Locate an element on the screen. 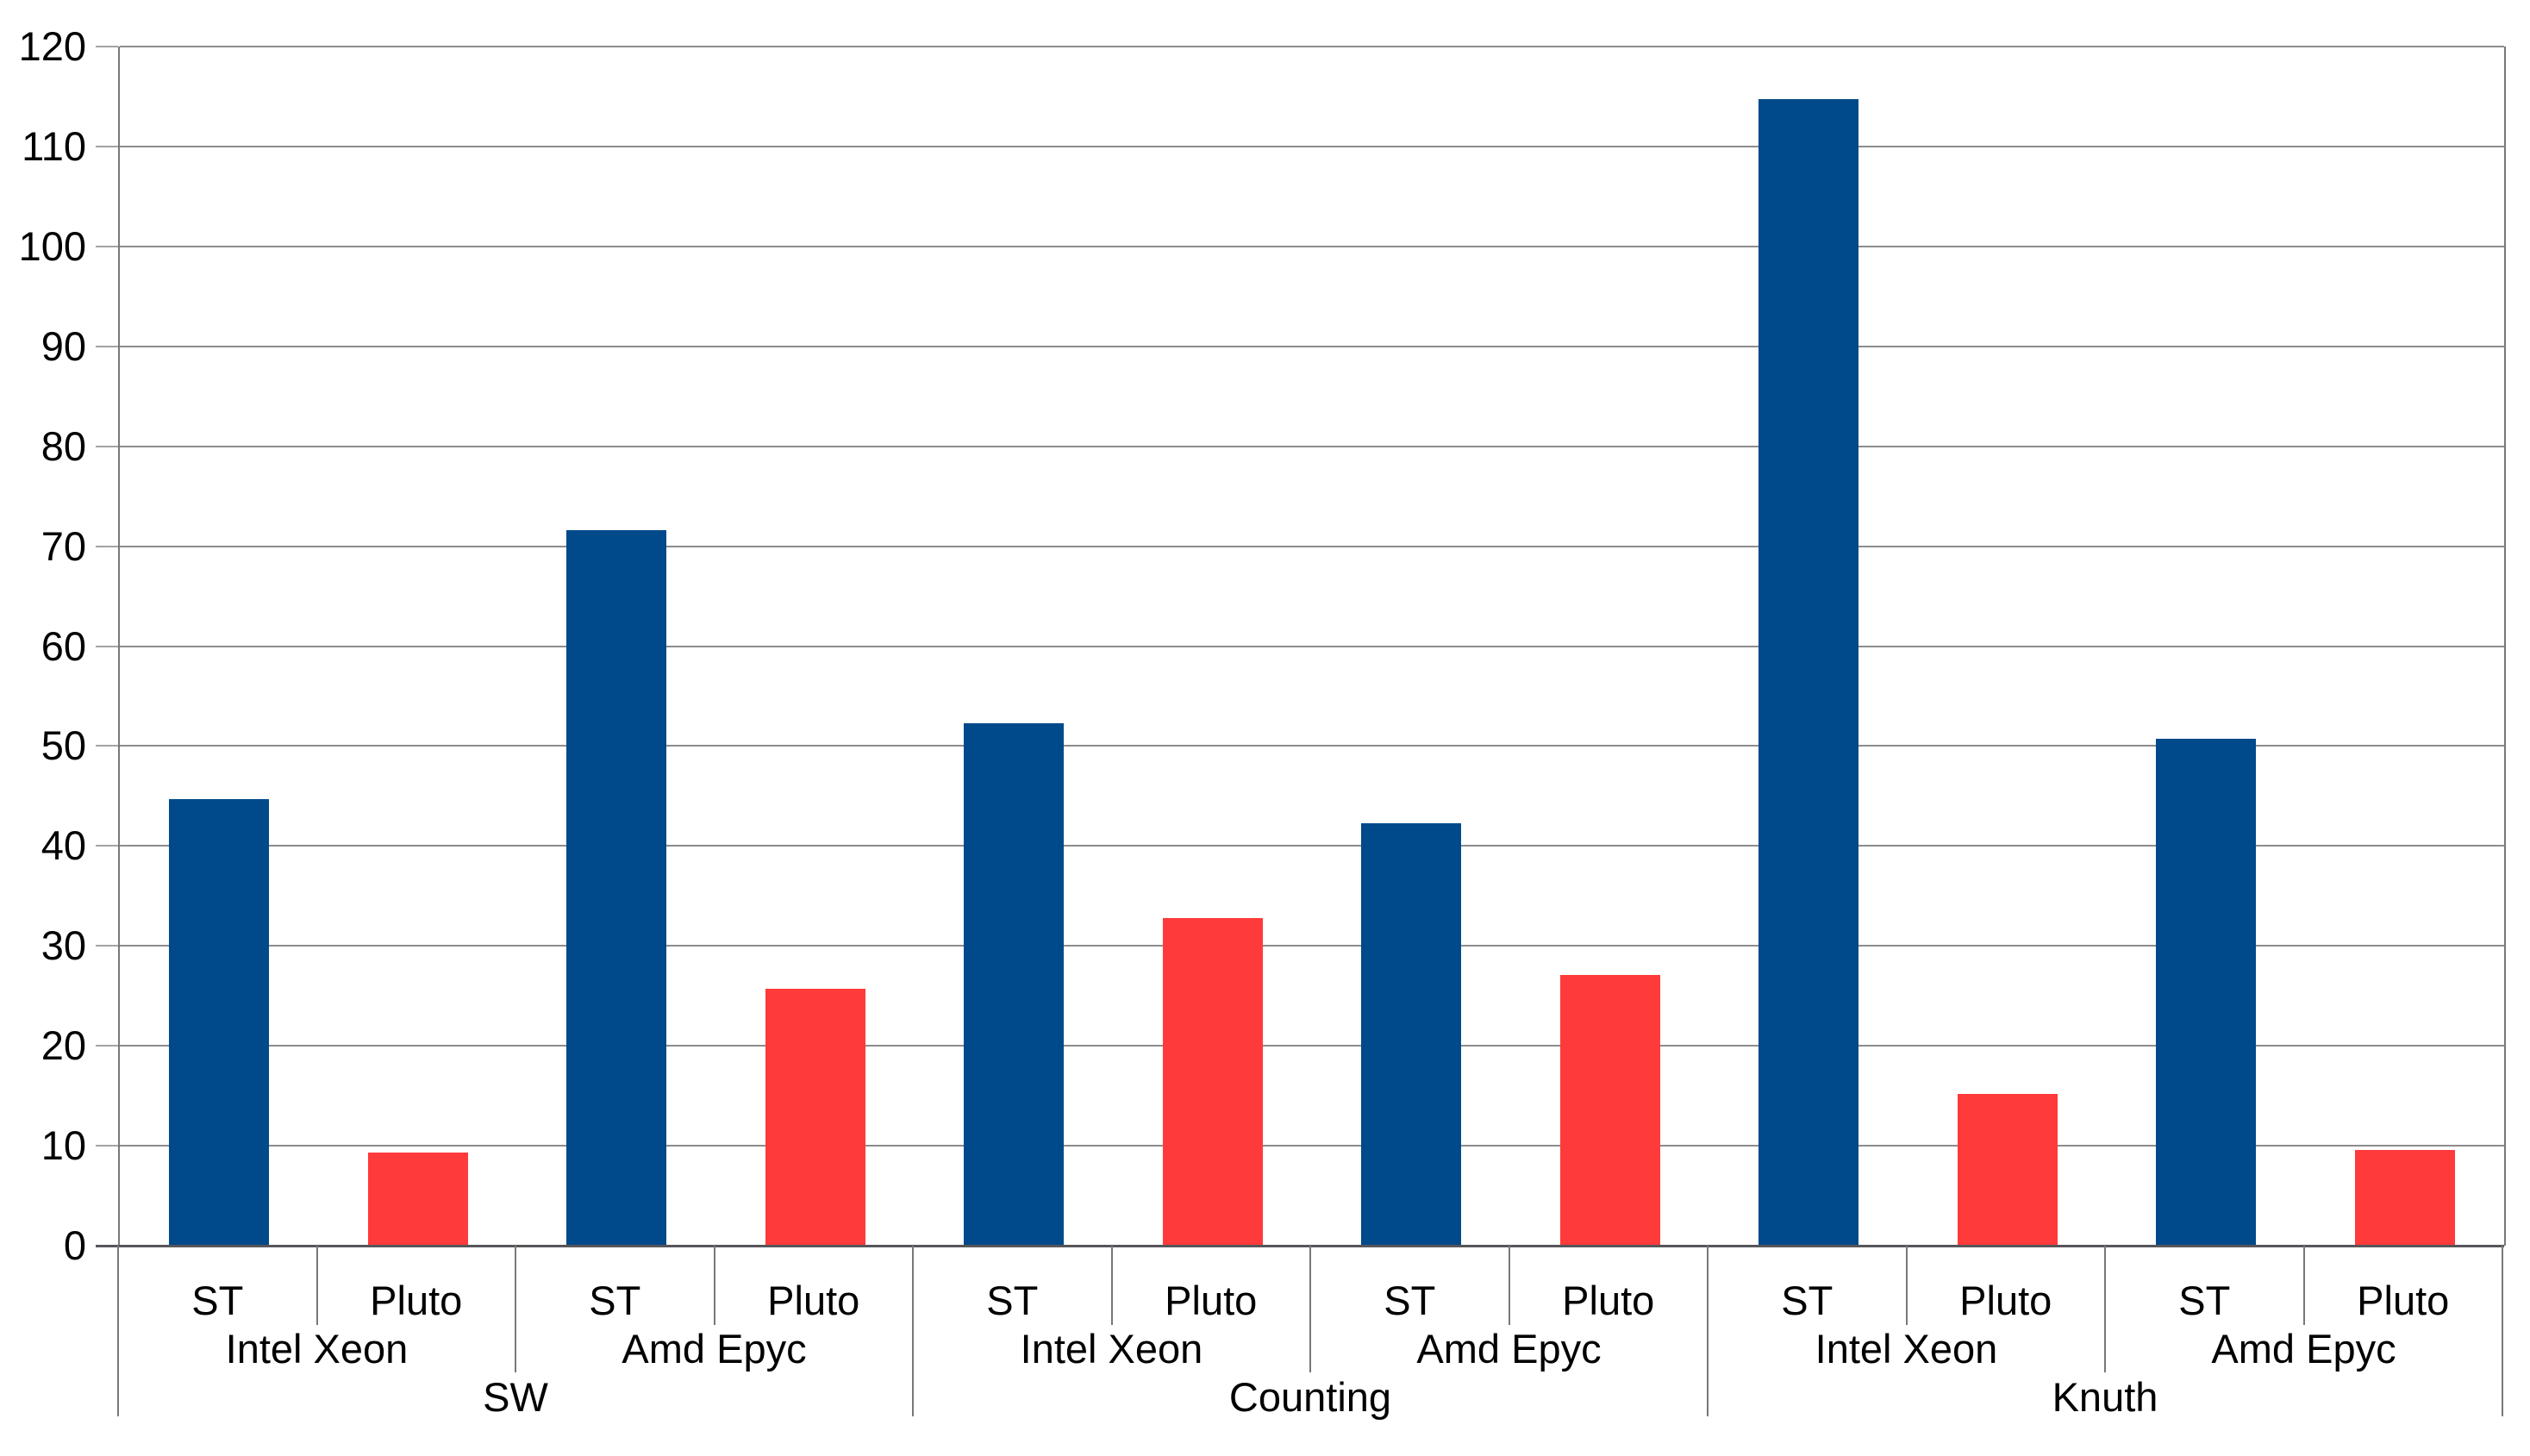 This screenshot has height=1456, width=2530. y-tick-label: 120 is located at coordinates (52, 46).